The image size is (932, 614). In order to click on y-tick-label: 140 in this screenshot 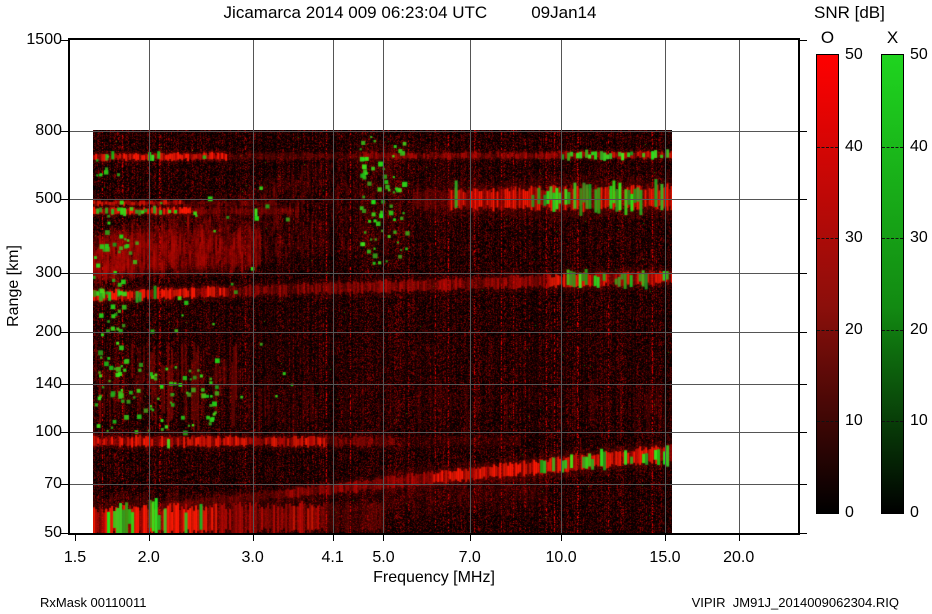, I will do `click(48, 383)`.